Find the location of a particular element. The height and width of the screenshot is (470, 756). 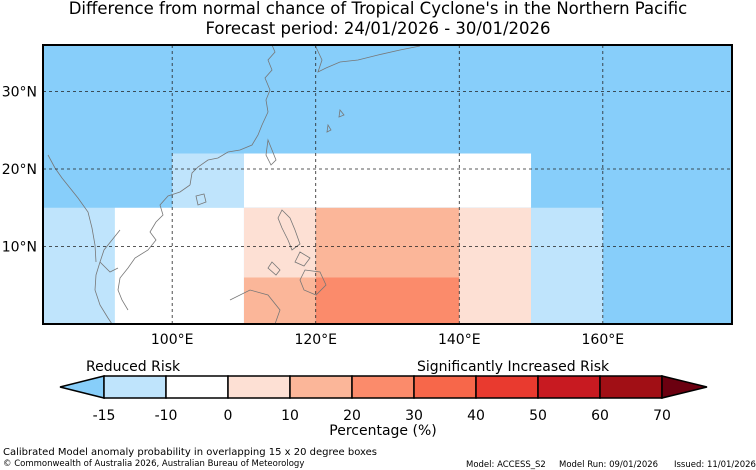

colorbar-tick: 0 is located at coordinates (228, 416).